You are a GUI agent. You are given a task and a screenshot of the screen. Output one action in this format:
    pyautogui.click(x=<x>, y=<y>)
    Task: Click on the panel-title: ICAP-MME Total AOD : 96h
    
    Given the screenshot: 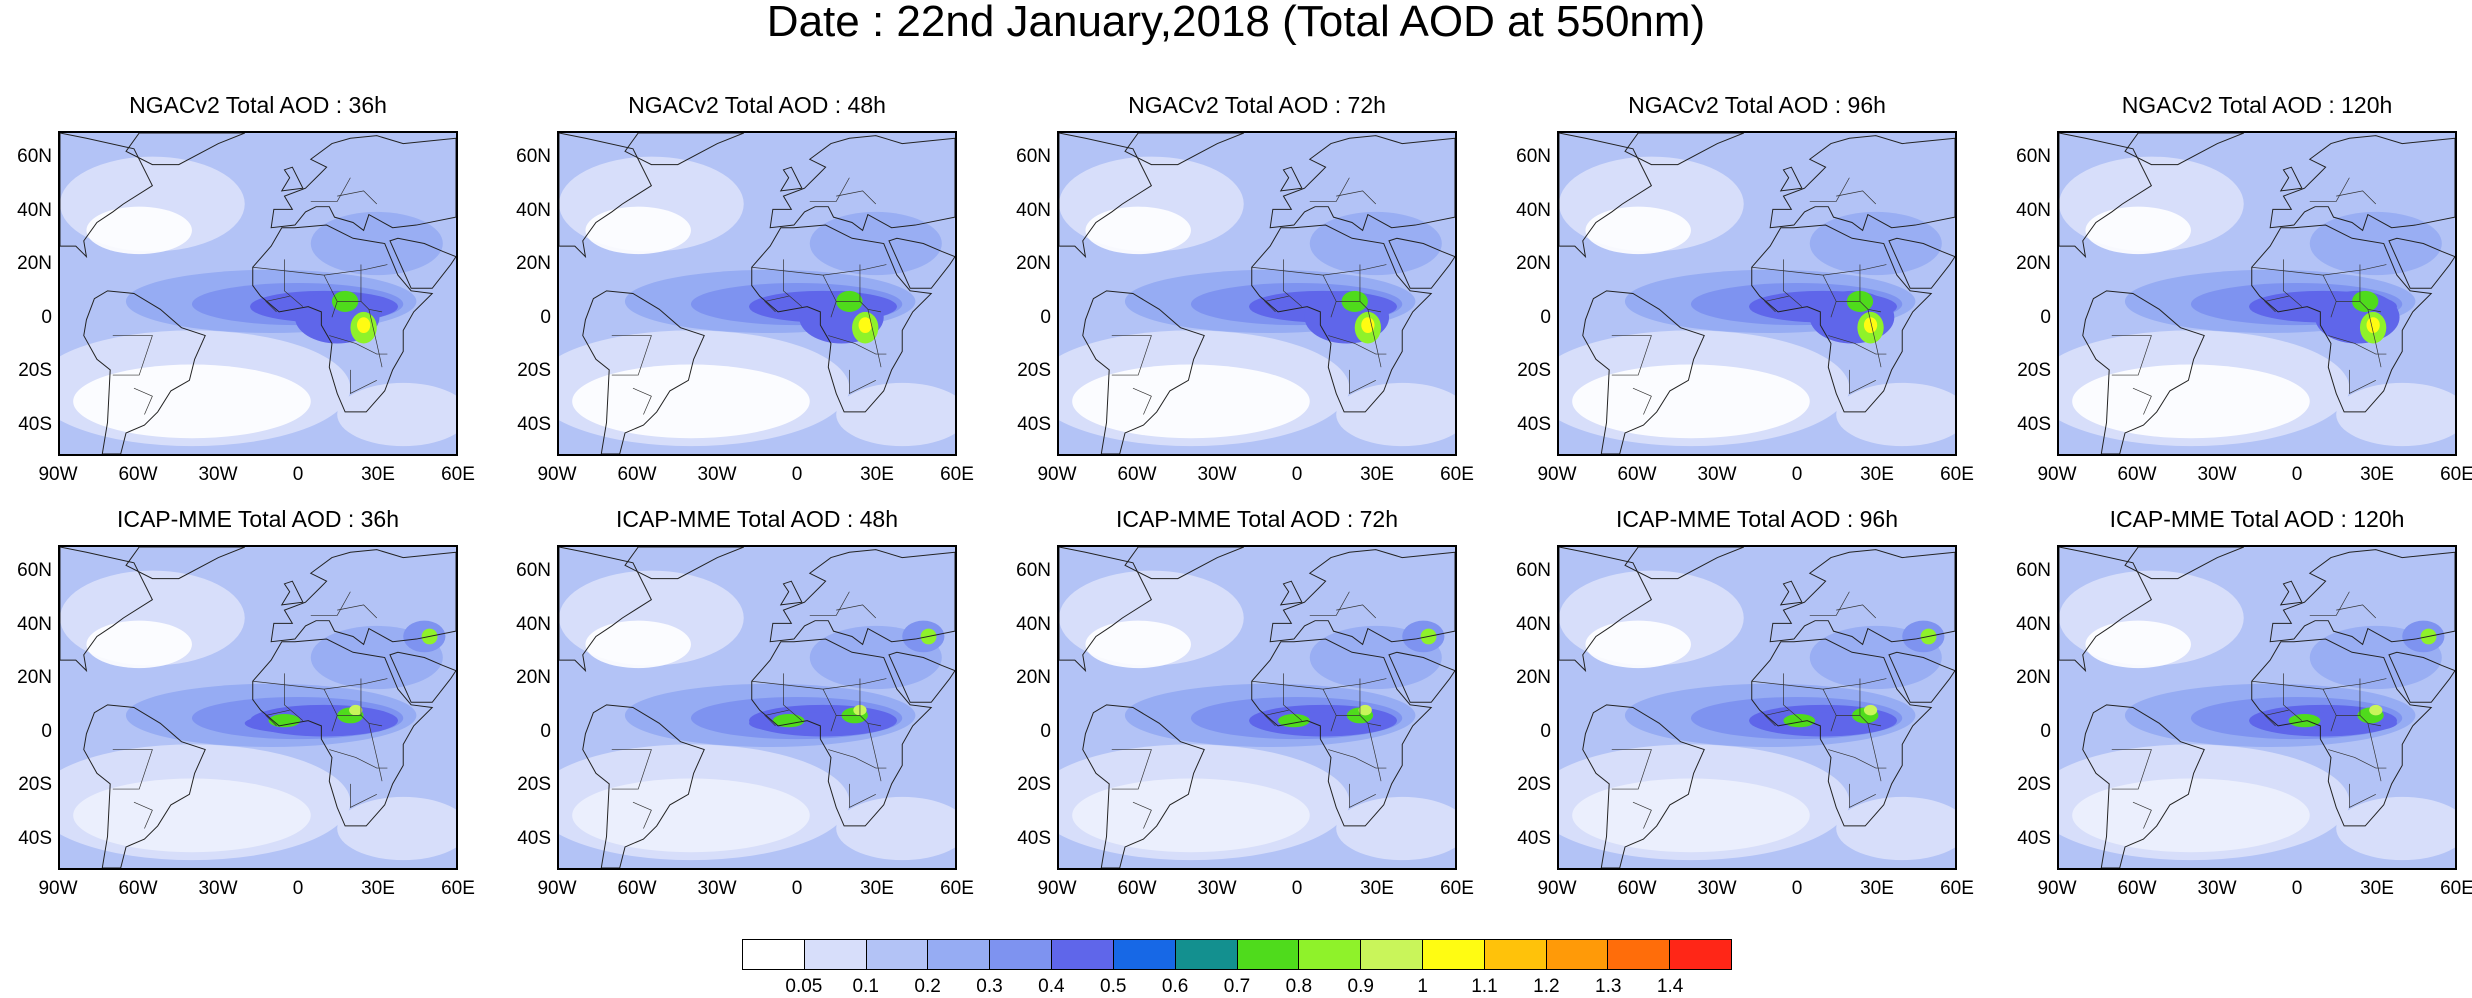 What is the action you would take?
    pyautogui.click(x=1757, y=519)
    